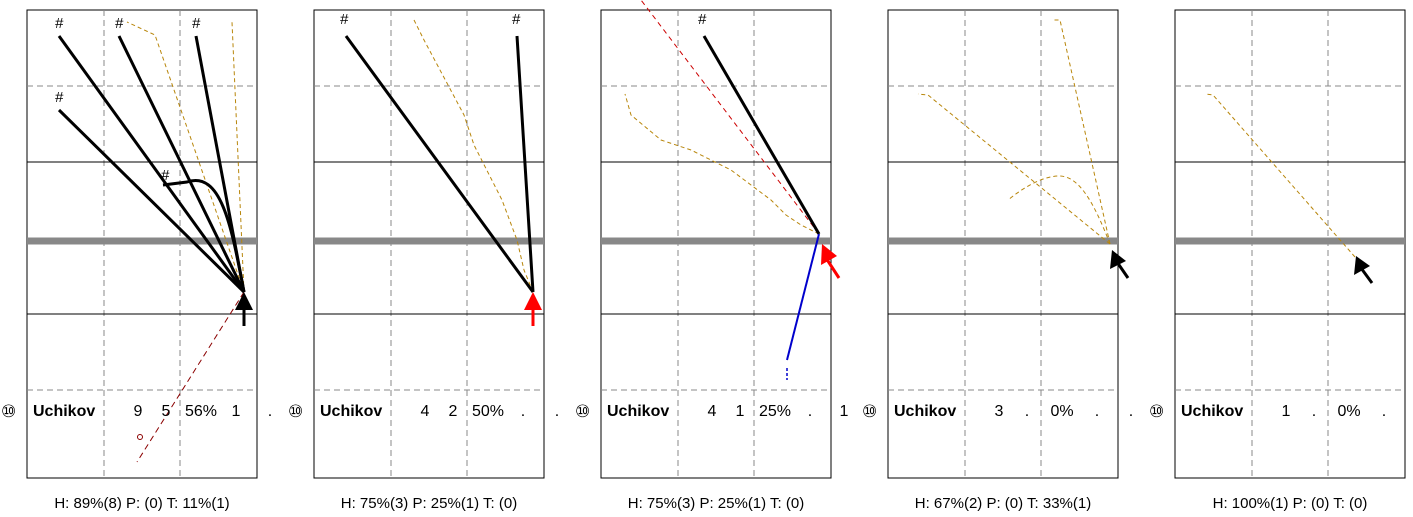 The height and width of the screenshot is (517, 1413). I want to click on foul-marker, so click(140, 437).